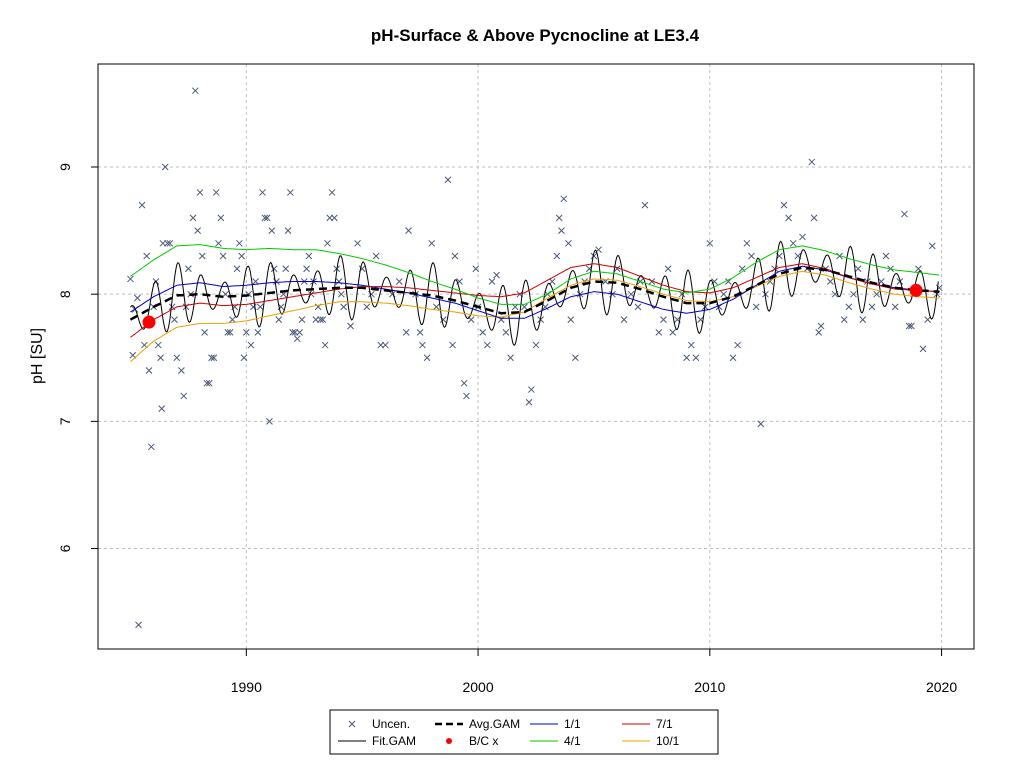  I want to click on legend: Uncen. Avg.GAM 1/1 7/1 Fit.GAM B/C x 4/1 10/1, so click(524, 732).